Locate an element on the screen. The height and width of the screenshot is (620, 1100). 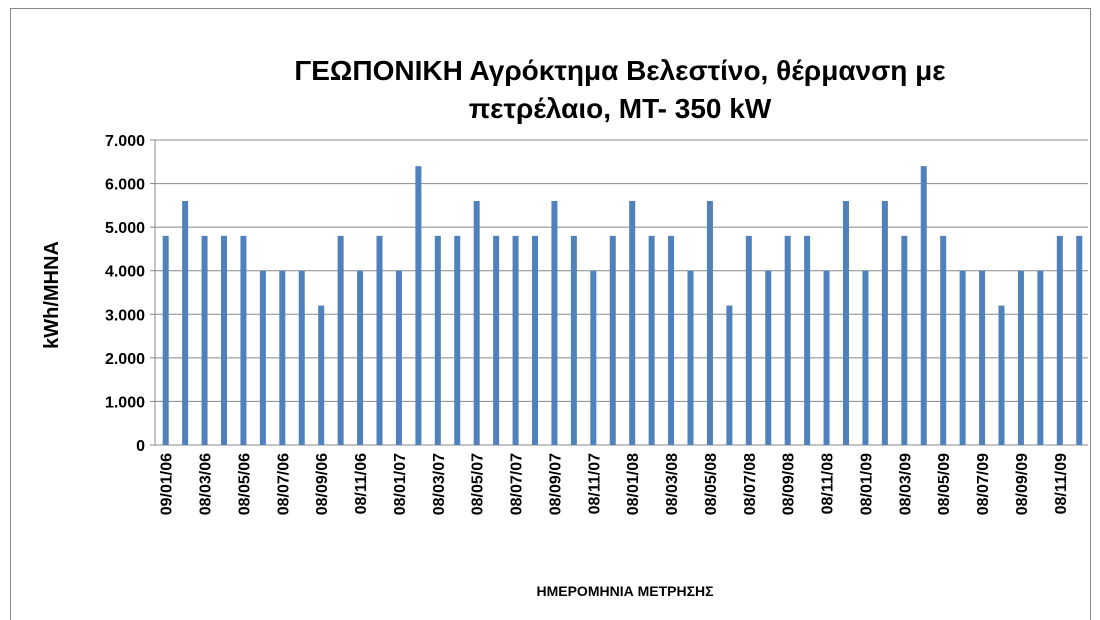
x-tick-label: 08/07/07 is located at coordinates (517, 484).